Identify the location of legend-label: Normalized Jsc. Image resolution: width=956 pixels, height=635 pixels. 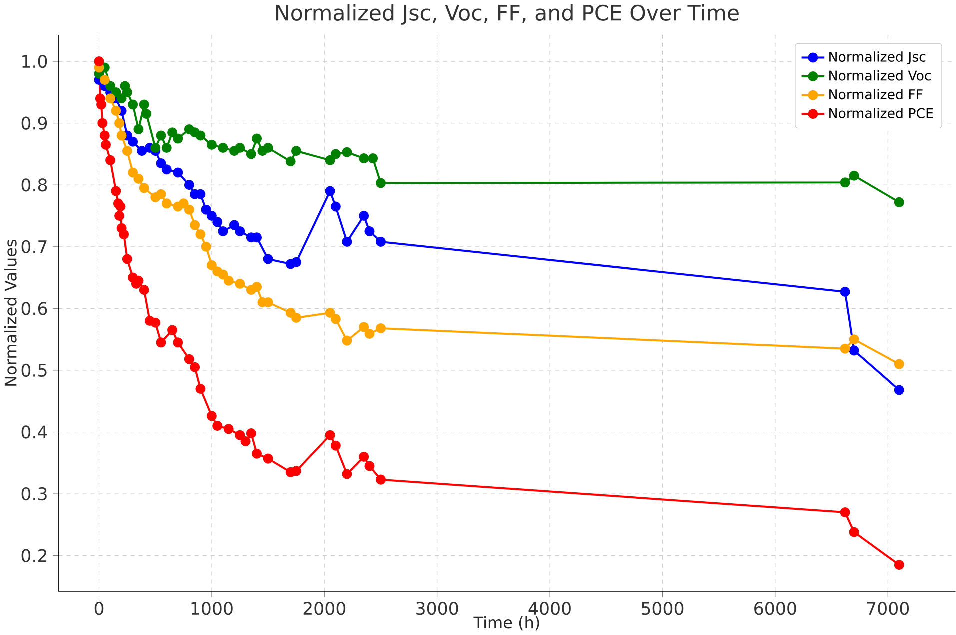
(878, 58).